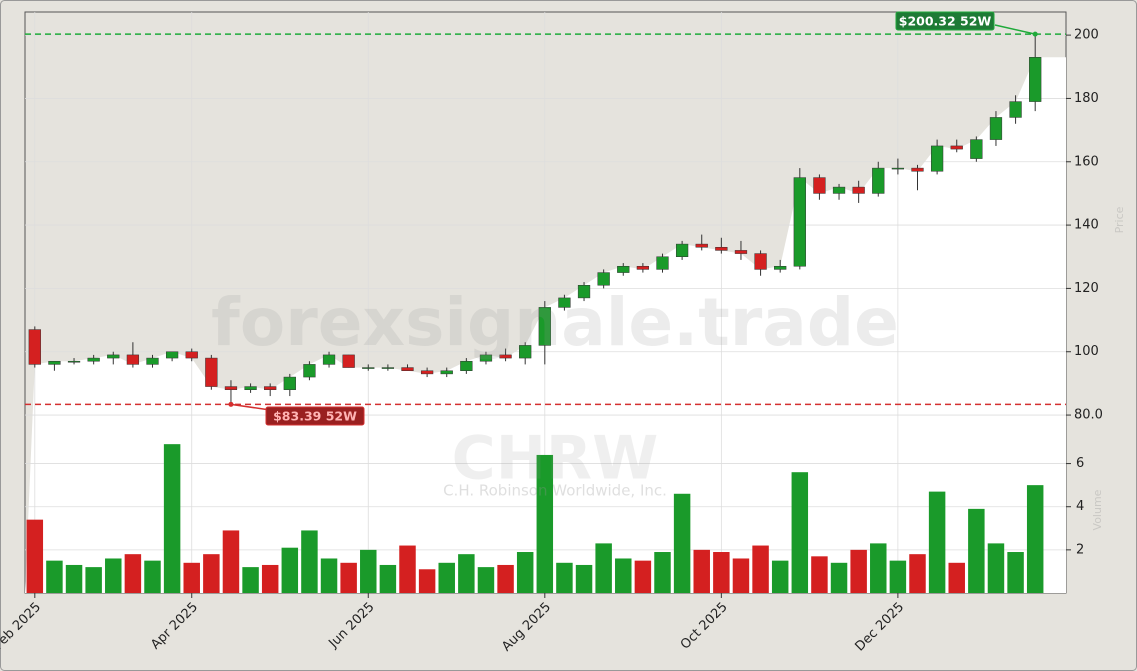  What do you see at coordinates (1086, 35) in the screenshot?
I see `y-tick-label: 200` at bounding box center [1086, 35].